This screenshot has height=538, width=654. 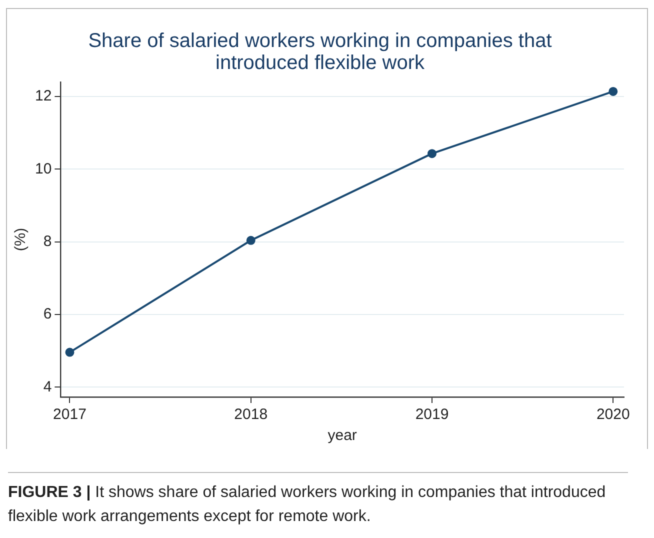 What do you see at coordinates (43, 96) in the screenshot?
I see `y-tick-label: 12` at bounding box center [43, 96].